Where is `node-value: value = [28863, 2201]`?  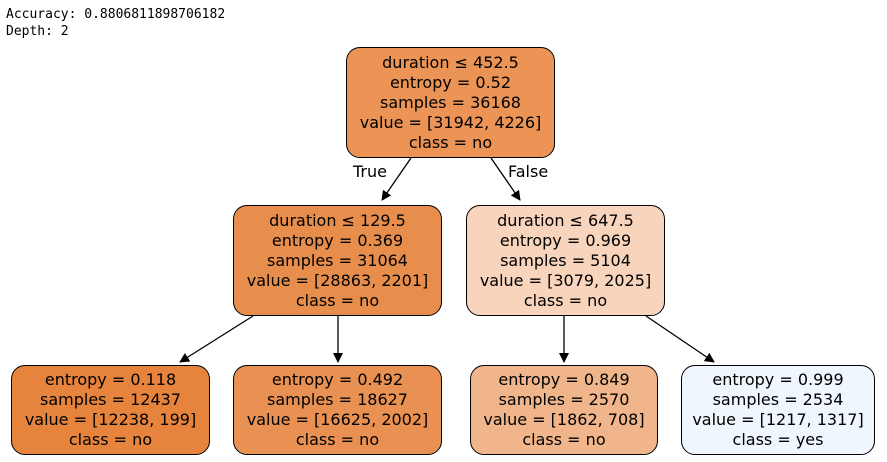
node-value: value = [28863, 2201] is located at coordinates (337, 280).